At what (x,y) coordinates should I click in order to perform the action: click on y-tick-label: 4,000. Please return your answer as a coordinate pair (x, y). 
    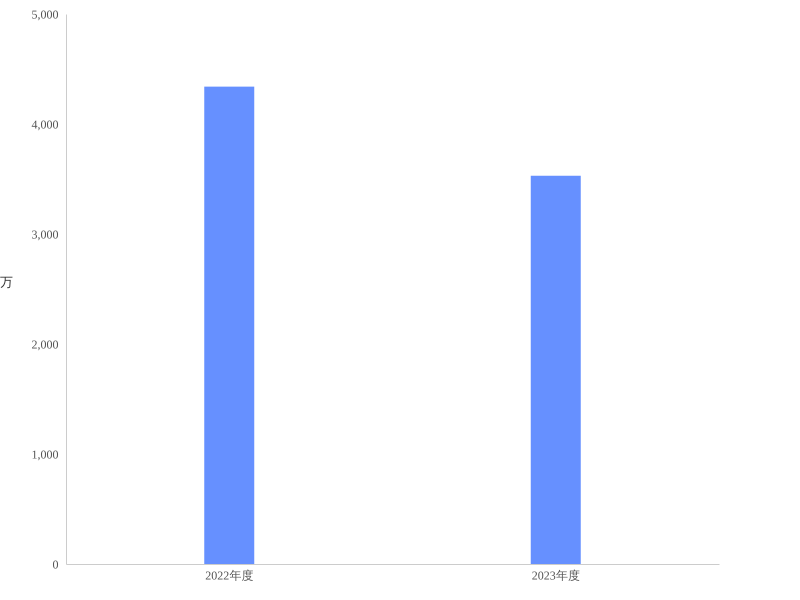
    Looking at the image, I should click on (45, 125).